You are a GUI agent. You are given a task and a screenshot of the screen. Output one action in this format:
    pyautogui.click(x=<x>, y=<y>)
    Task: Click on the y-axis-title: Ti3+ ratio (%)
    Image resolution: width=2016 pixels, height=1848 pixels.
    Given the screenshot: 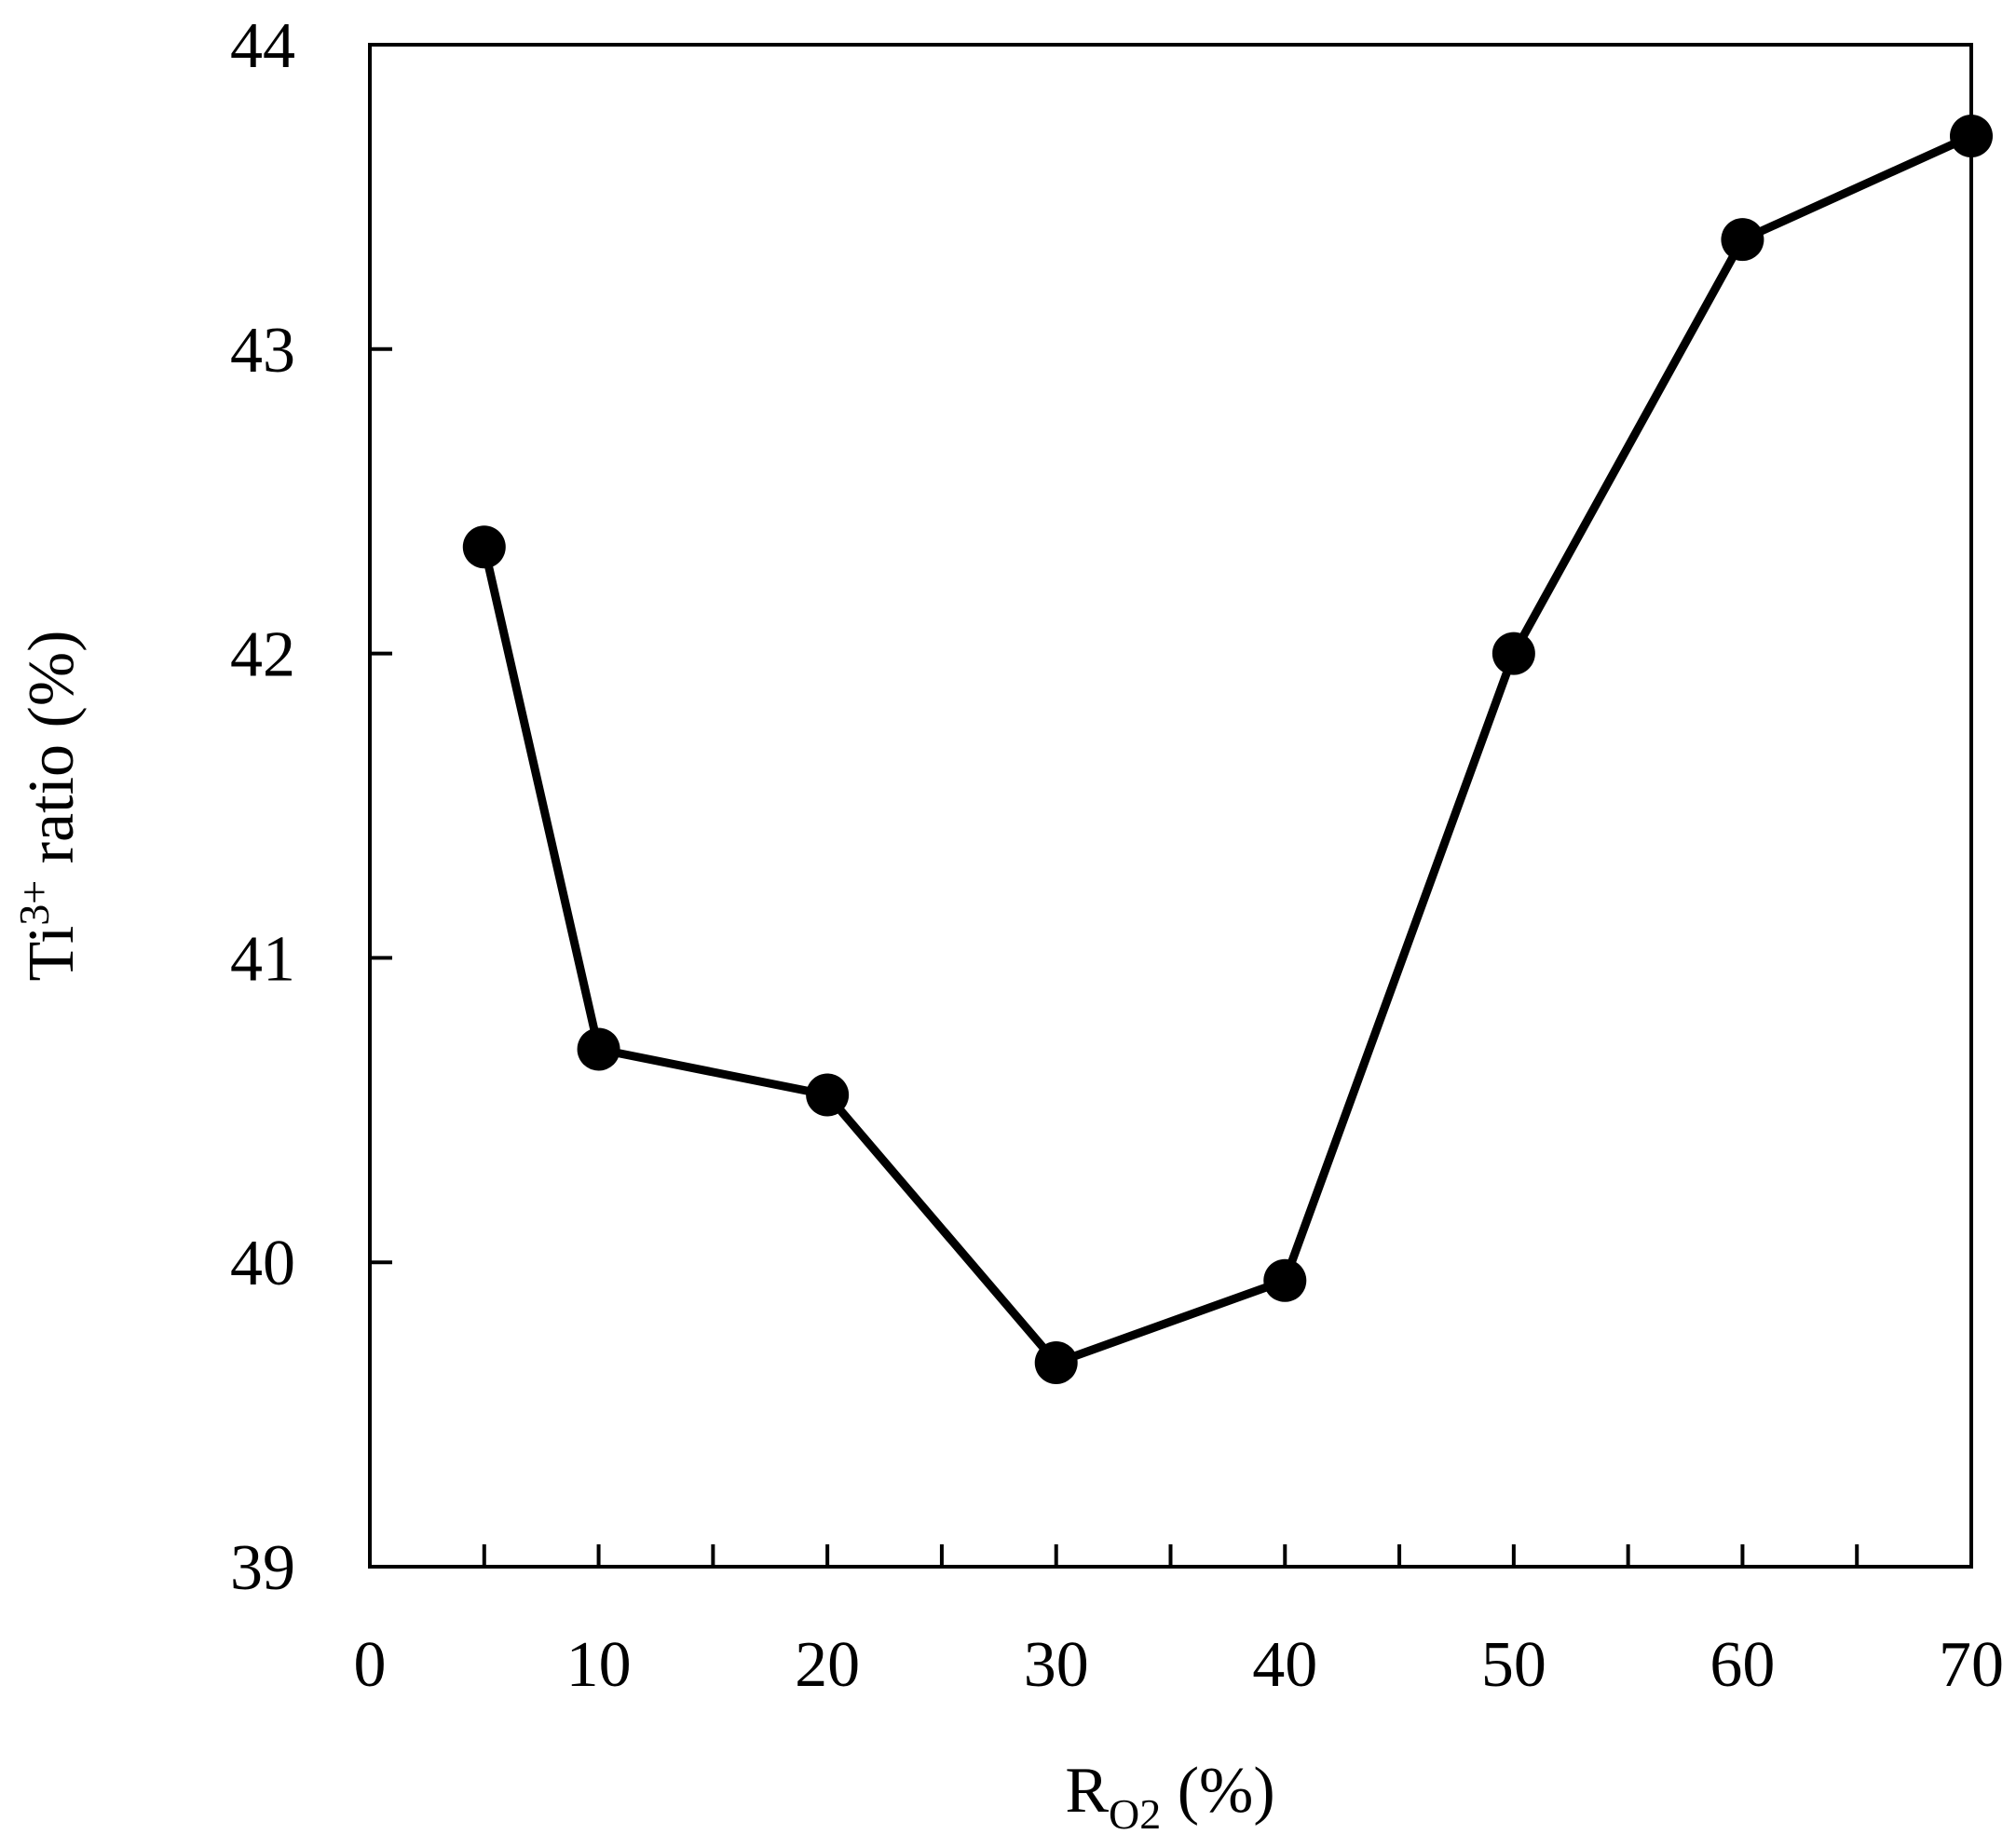 What is the action you would take?
    pyautogui.click(x=49, y=806)
    